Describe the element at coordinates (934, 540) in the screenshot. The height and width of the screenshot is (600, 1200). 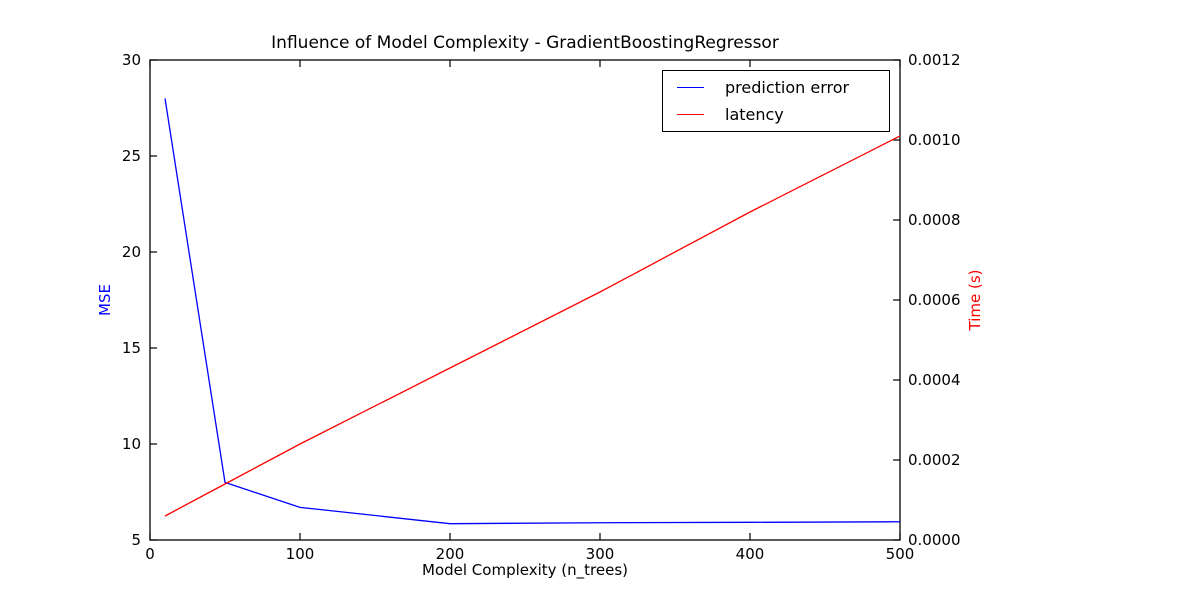
I see `y-right-tick-label: 0.0000` at that location.